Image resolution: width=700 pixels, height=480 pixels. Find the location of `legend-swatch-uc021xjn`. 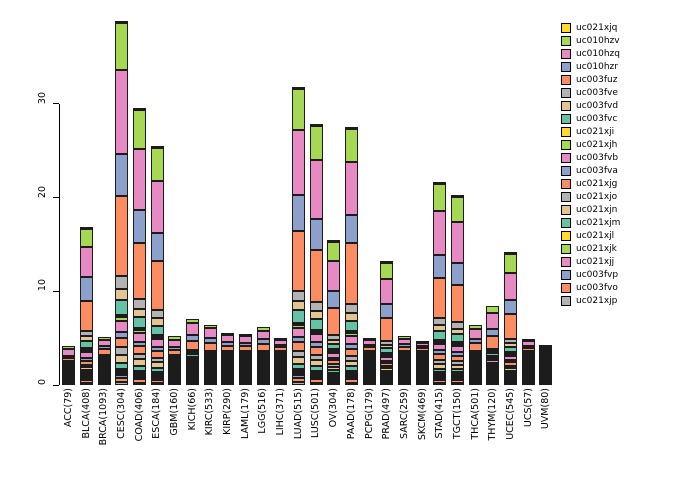

legend-swatch-uc021xjn is located at coordinates (566, 210).